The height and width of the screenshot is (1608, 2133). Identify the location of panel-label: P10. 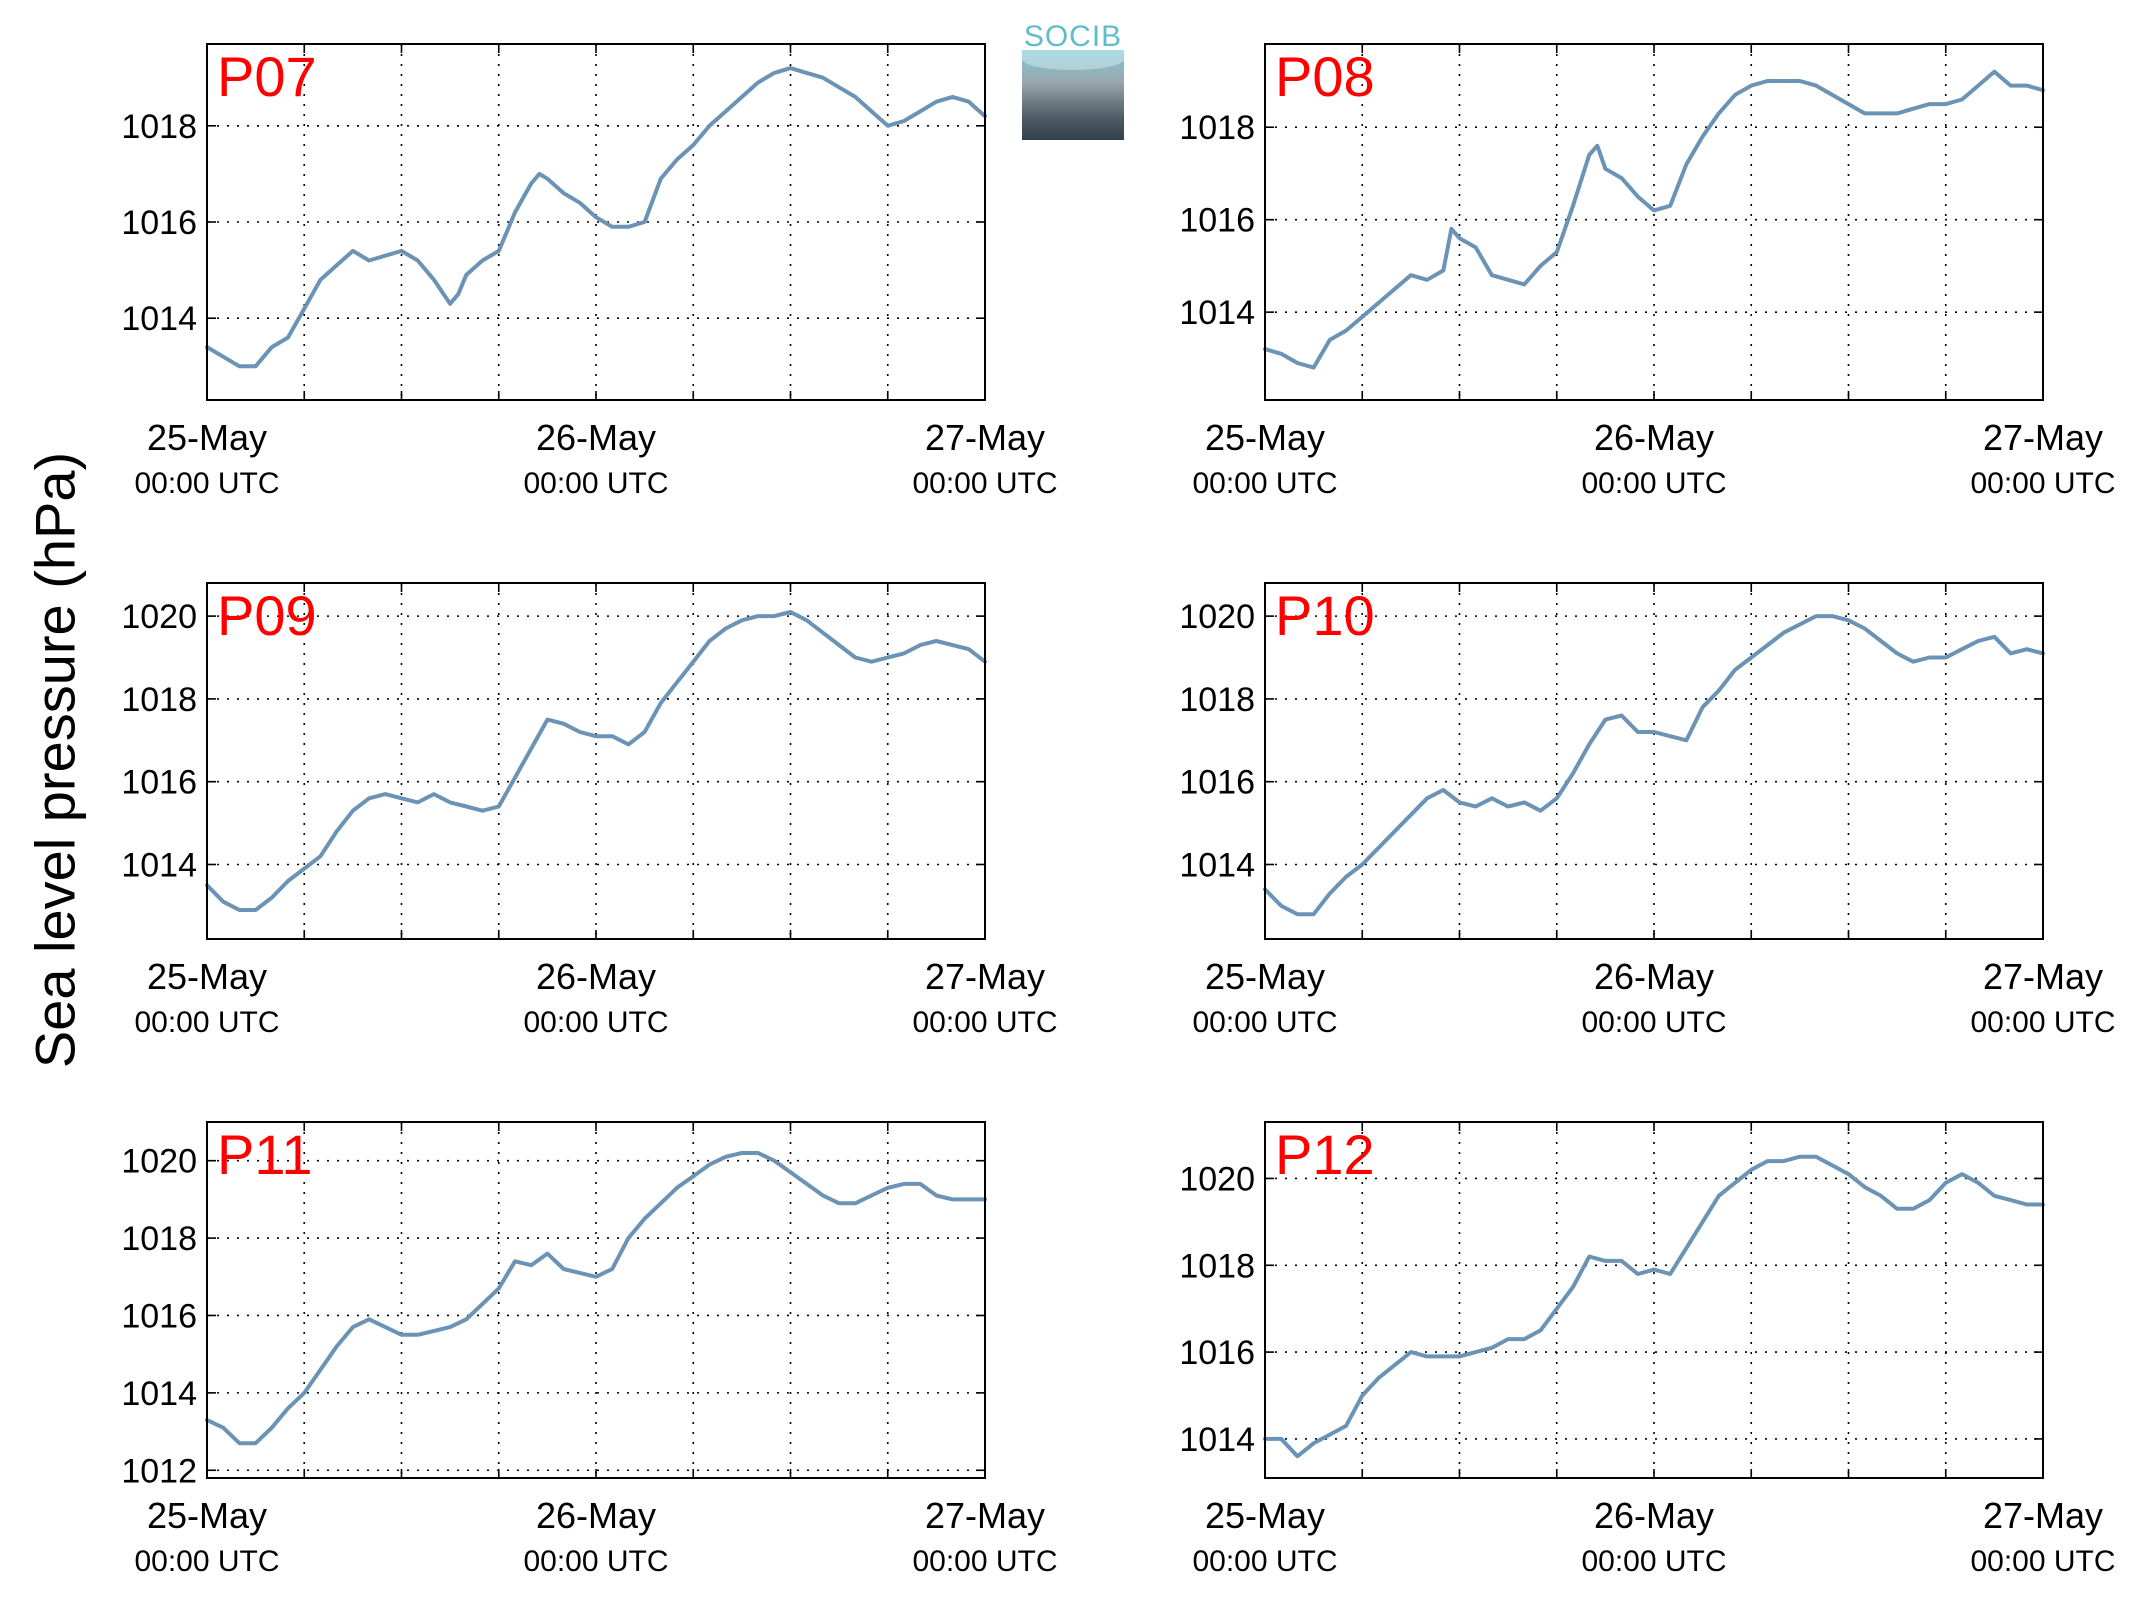
(1325, 615).